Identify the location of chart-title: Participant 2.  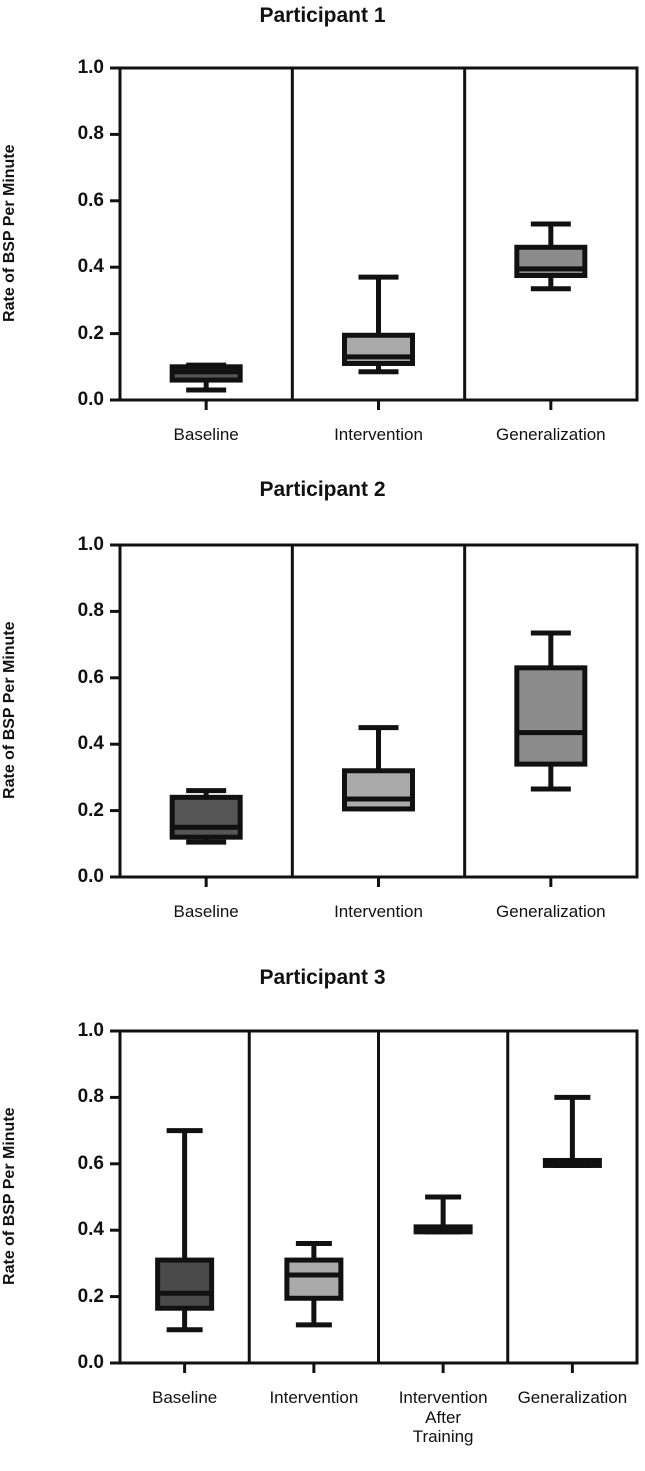
(322, 489).